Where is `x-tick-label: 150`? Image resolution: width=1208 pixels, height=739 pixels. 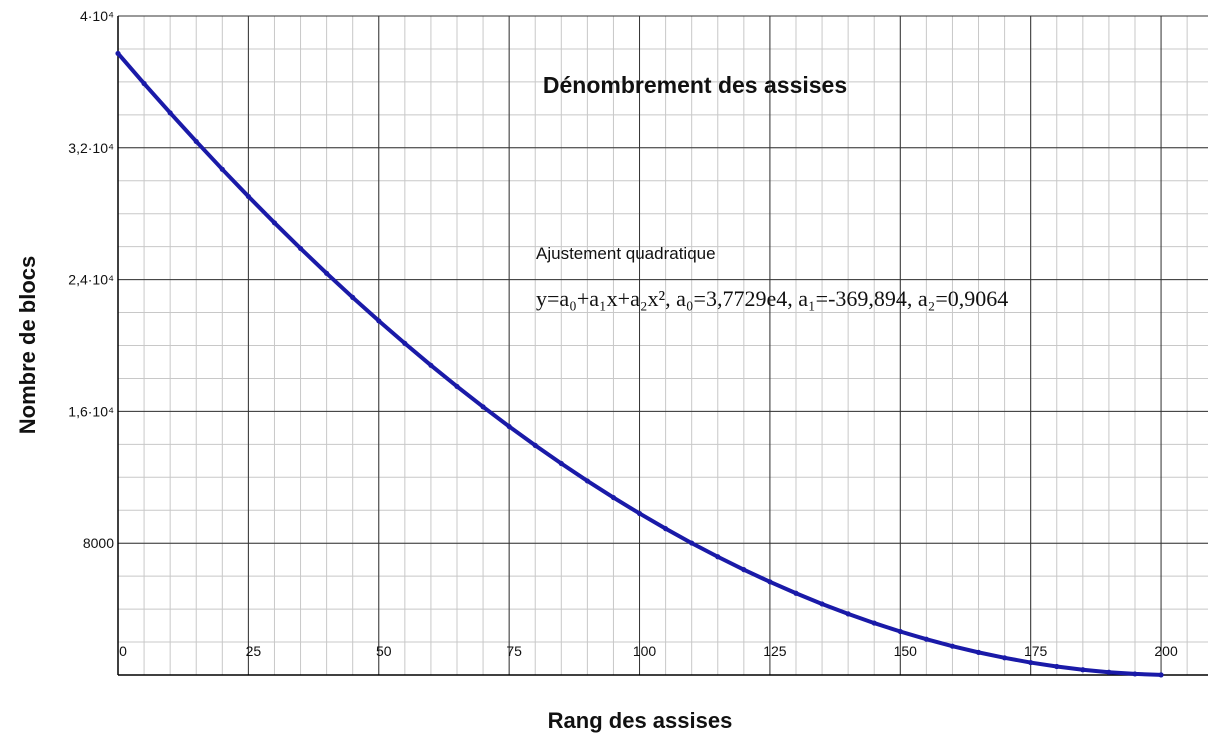
x-tick-label: 150 is located at coordinates (906, 651).